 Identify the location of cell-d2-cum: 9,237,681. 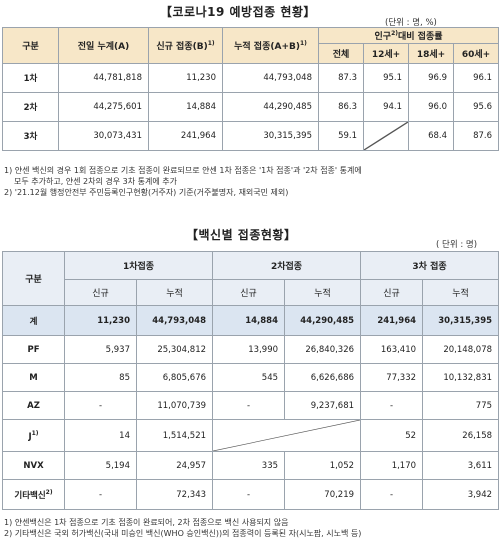
(323, 405).